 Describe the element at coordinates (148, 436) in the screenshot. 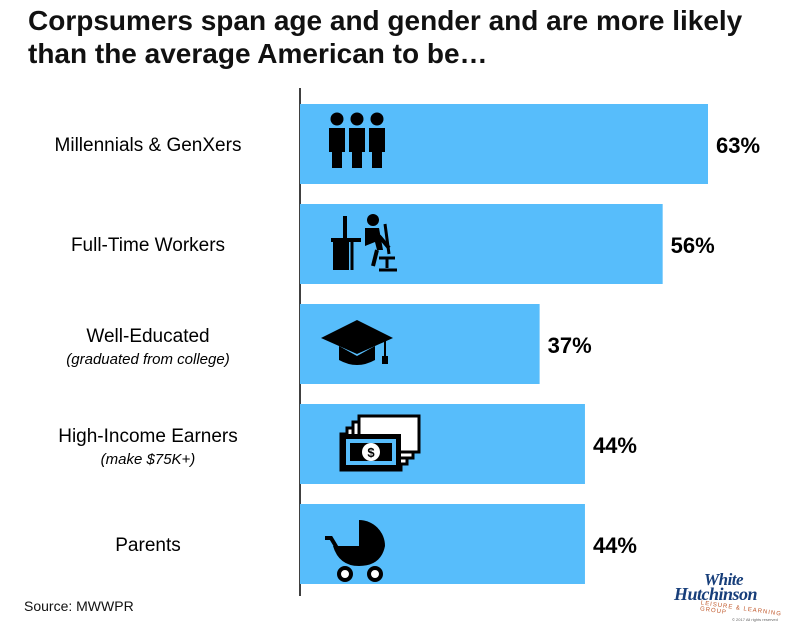

I see `category-label: High-Income Earners` at that location.